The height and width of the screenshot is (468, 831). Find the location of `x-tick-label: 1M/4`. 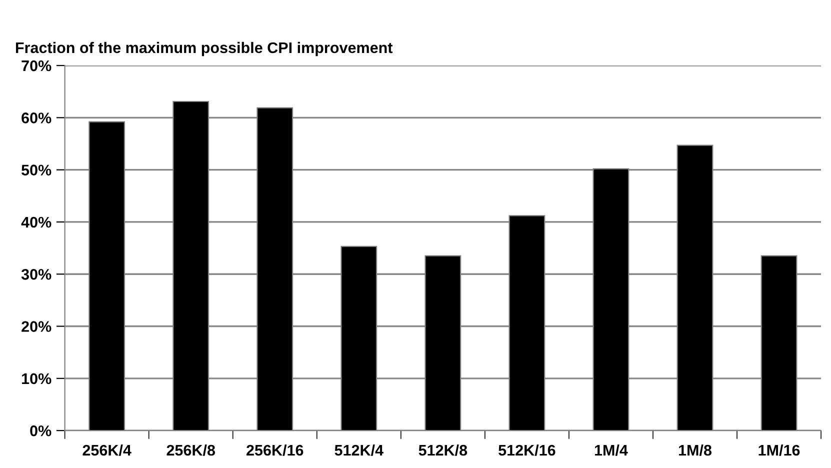

x-tick-label: 1M/4 is located at coordinates (611, 450).